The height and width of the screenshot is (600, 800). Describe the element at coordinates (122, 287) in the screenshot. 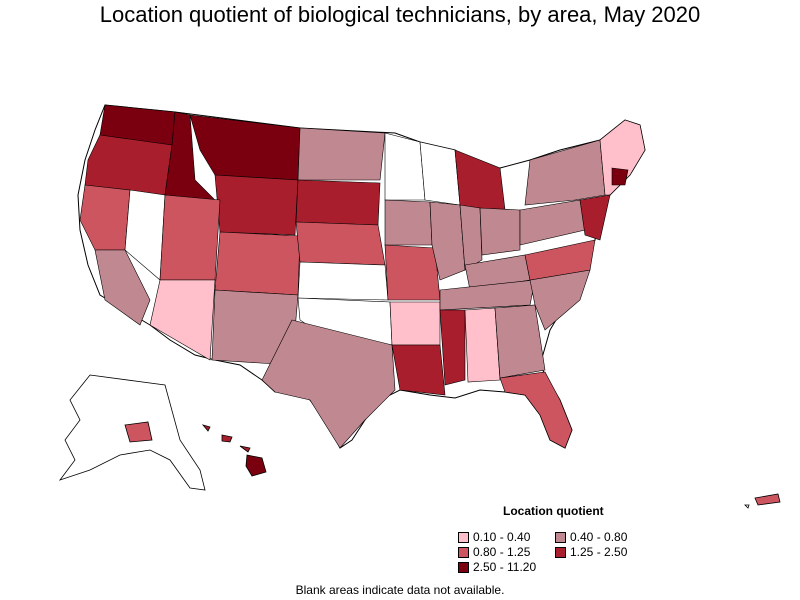

I see `region-south-california` at that location.